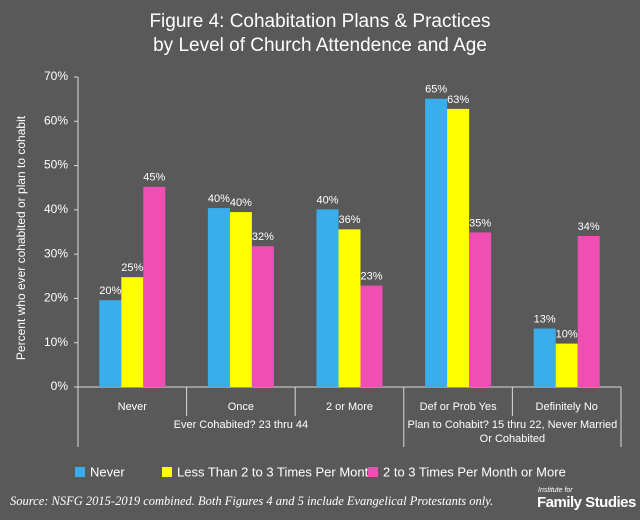 The image size is (640, 520). I want to click on y-tick-label: 30%, so click(56, 253).